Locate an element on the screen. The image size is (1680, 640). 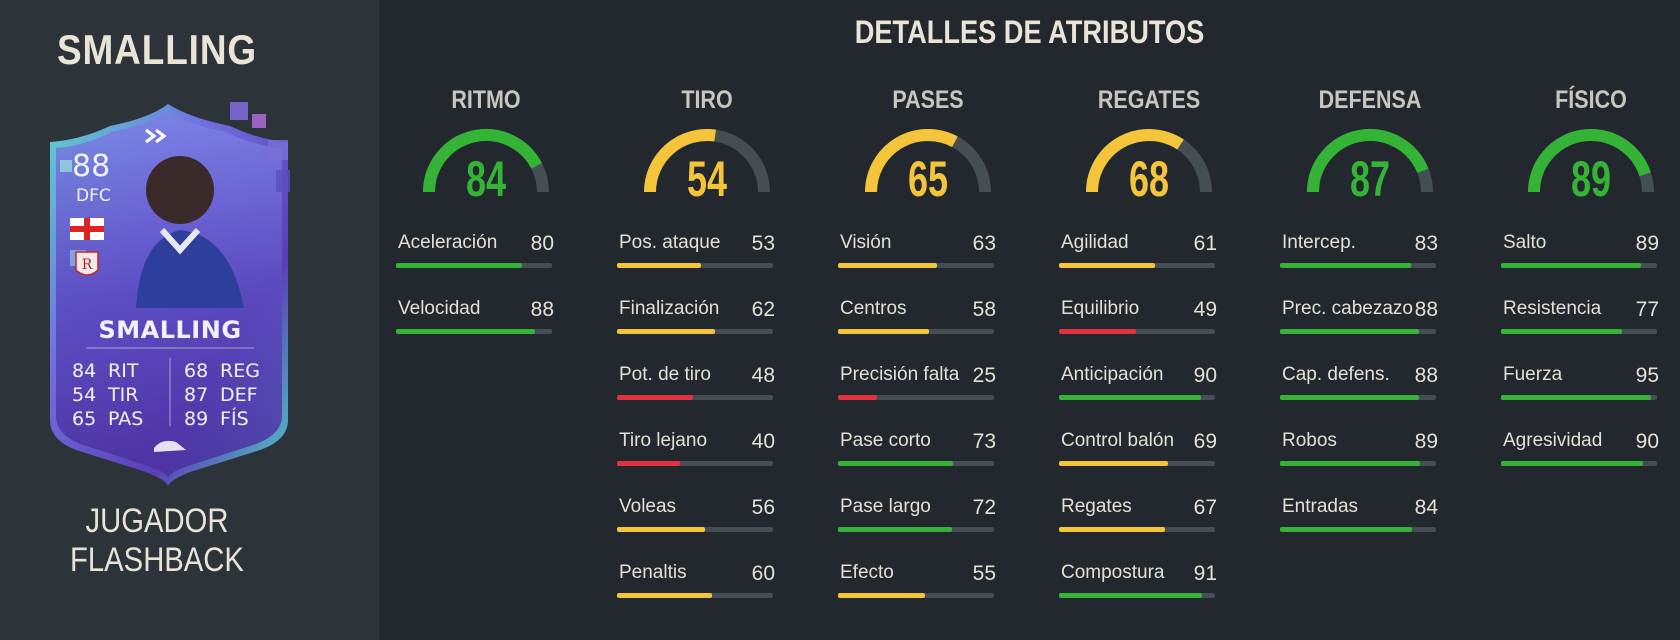
category-name: REGATES is located at coordinates (1149, 100).